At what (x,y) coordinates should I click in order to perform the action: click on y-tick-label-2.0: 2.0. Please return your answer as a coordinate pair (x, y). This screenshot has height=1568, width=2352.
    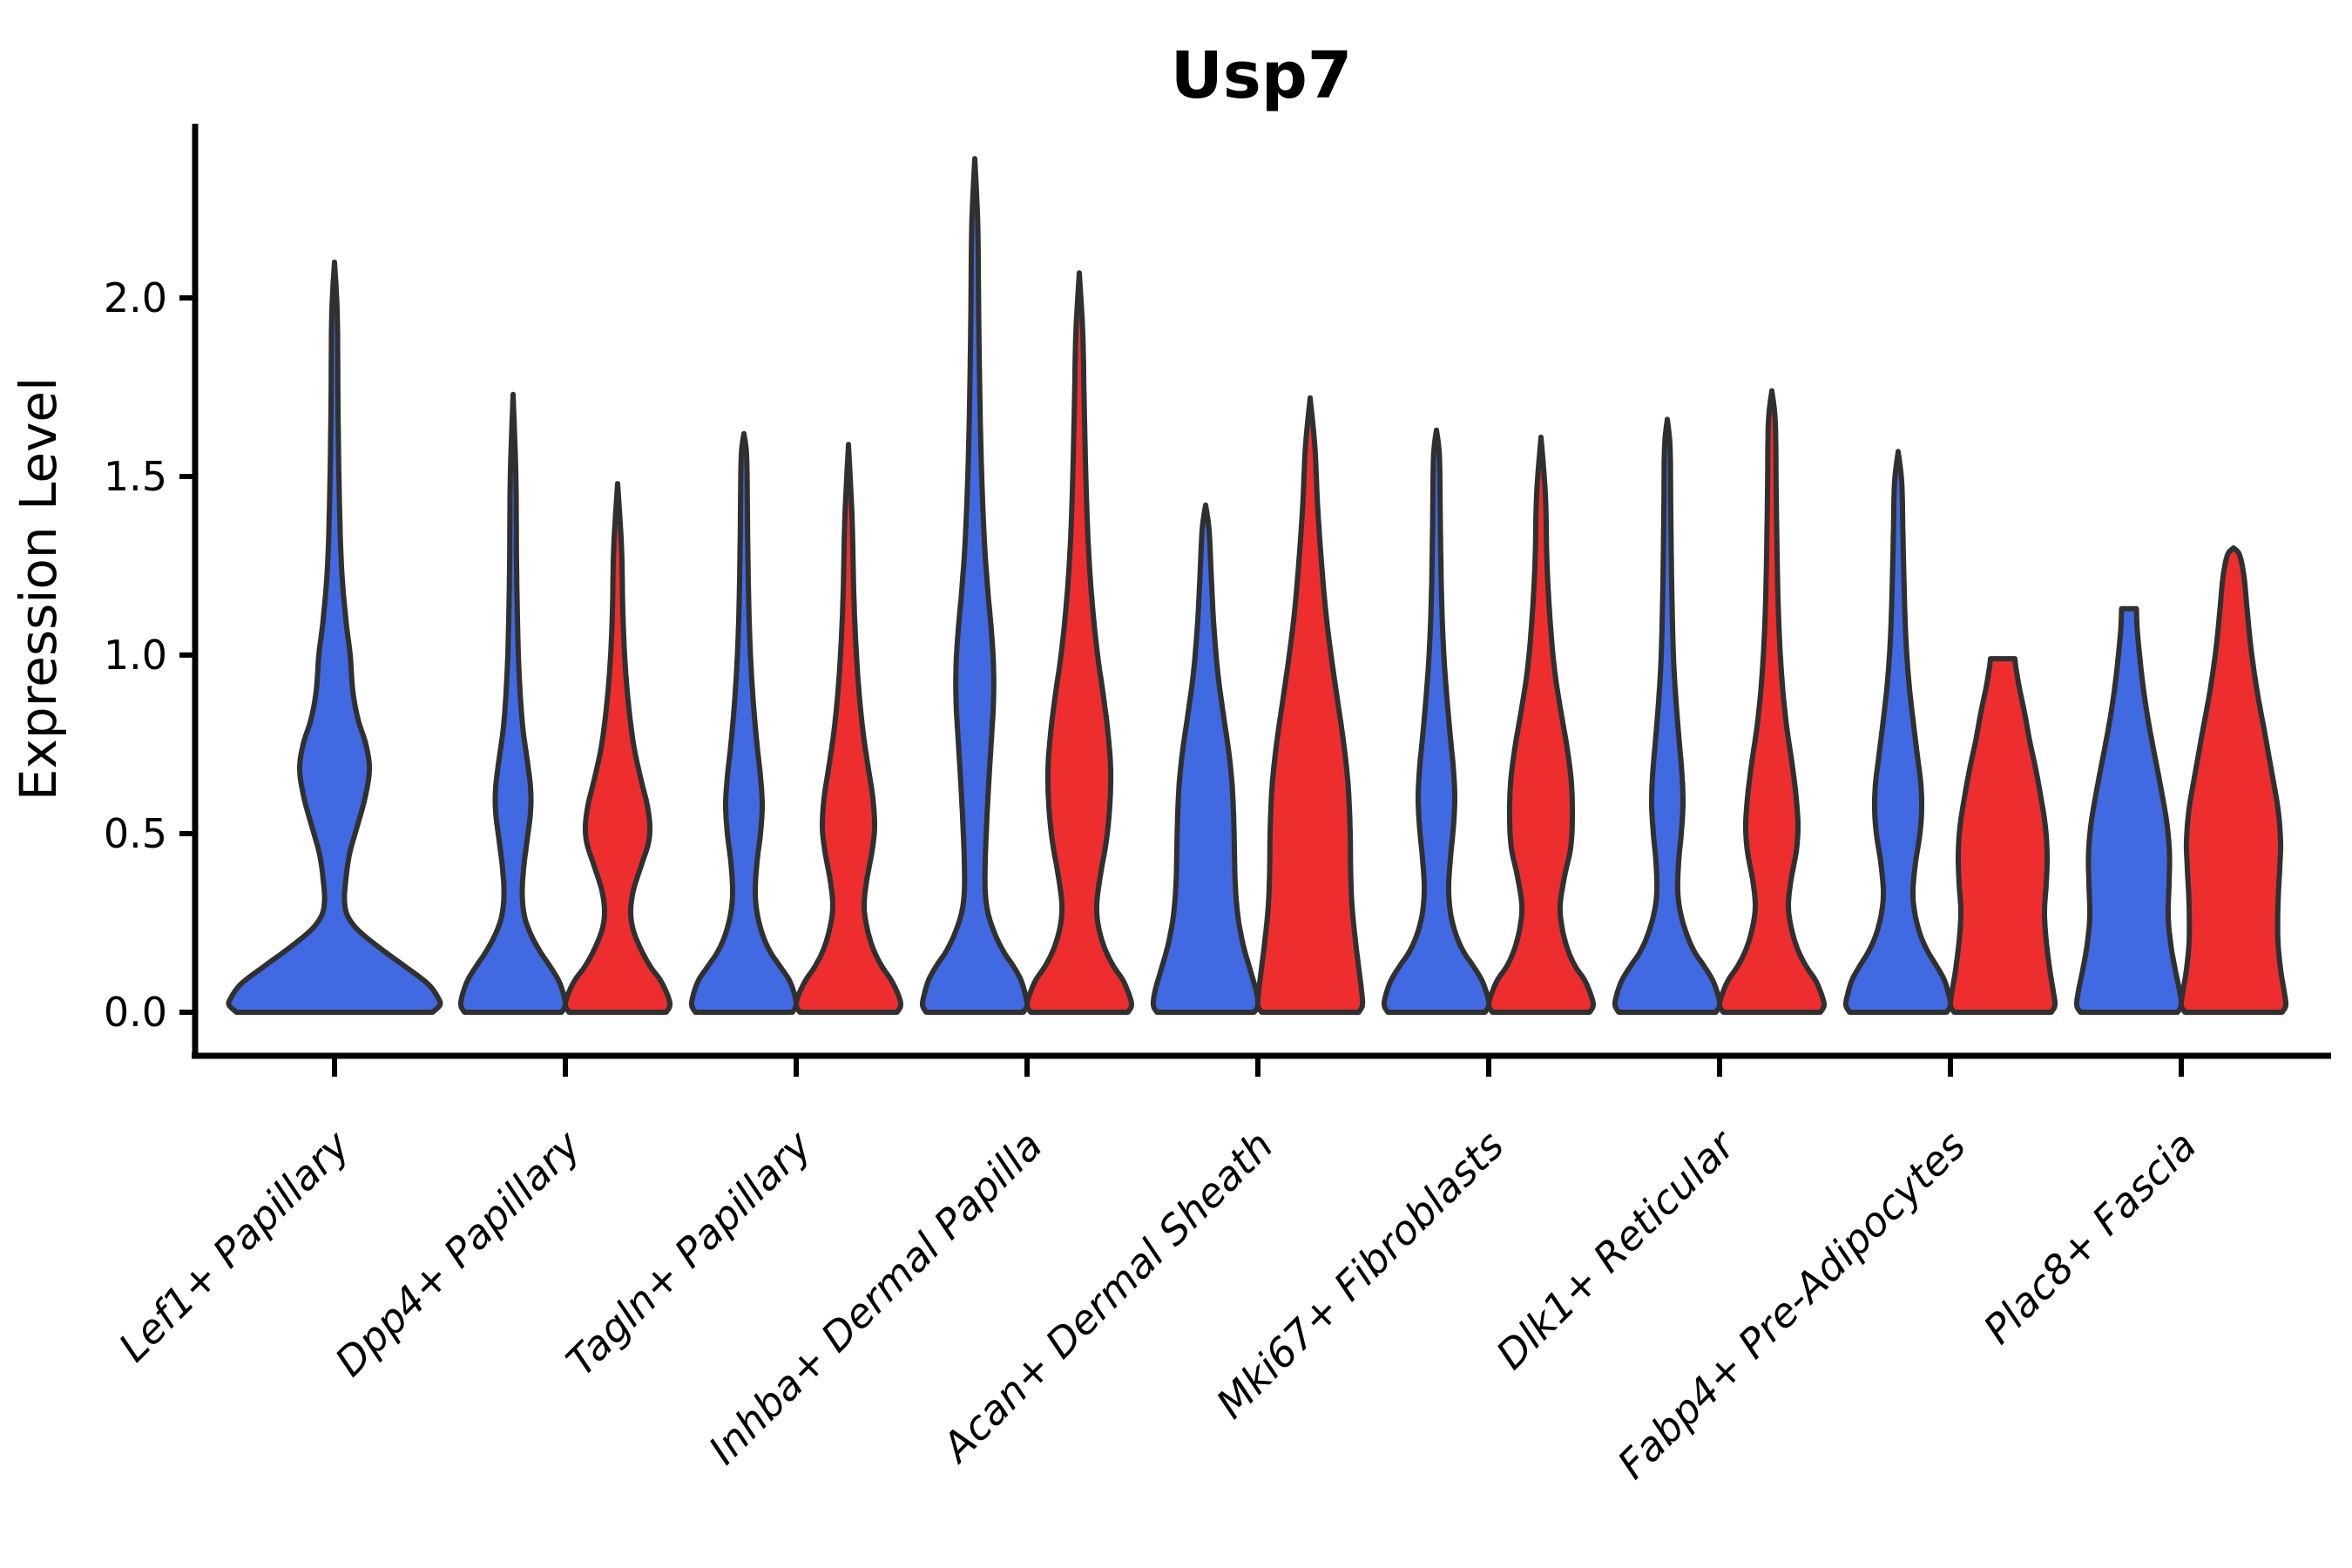
    Looking at the image, I should click on (135, 297).